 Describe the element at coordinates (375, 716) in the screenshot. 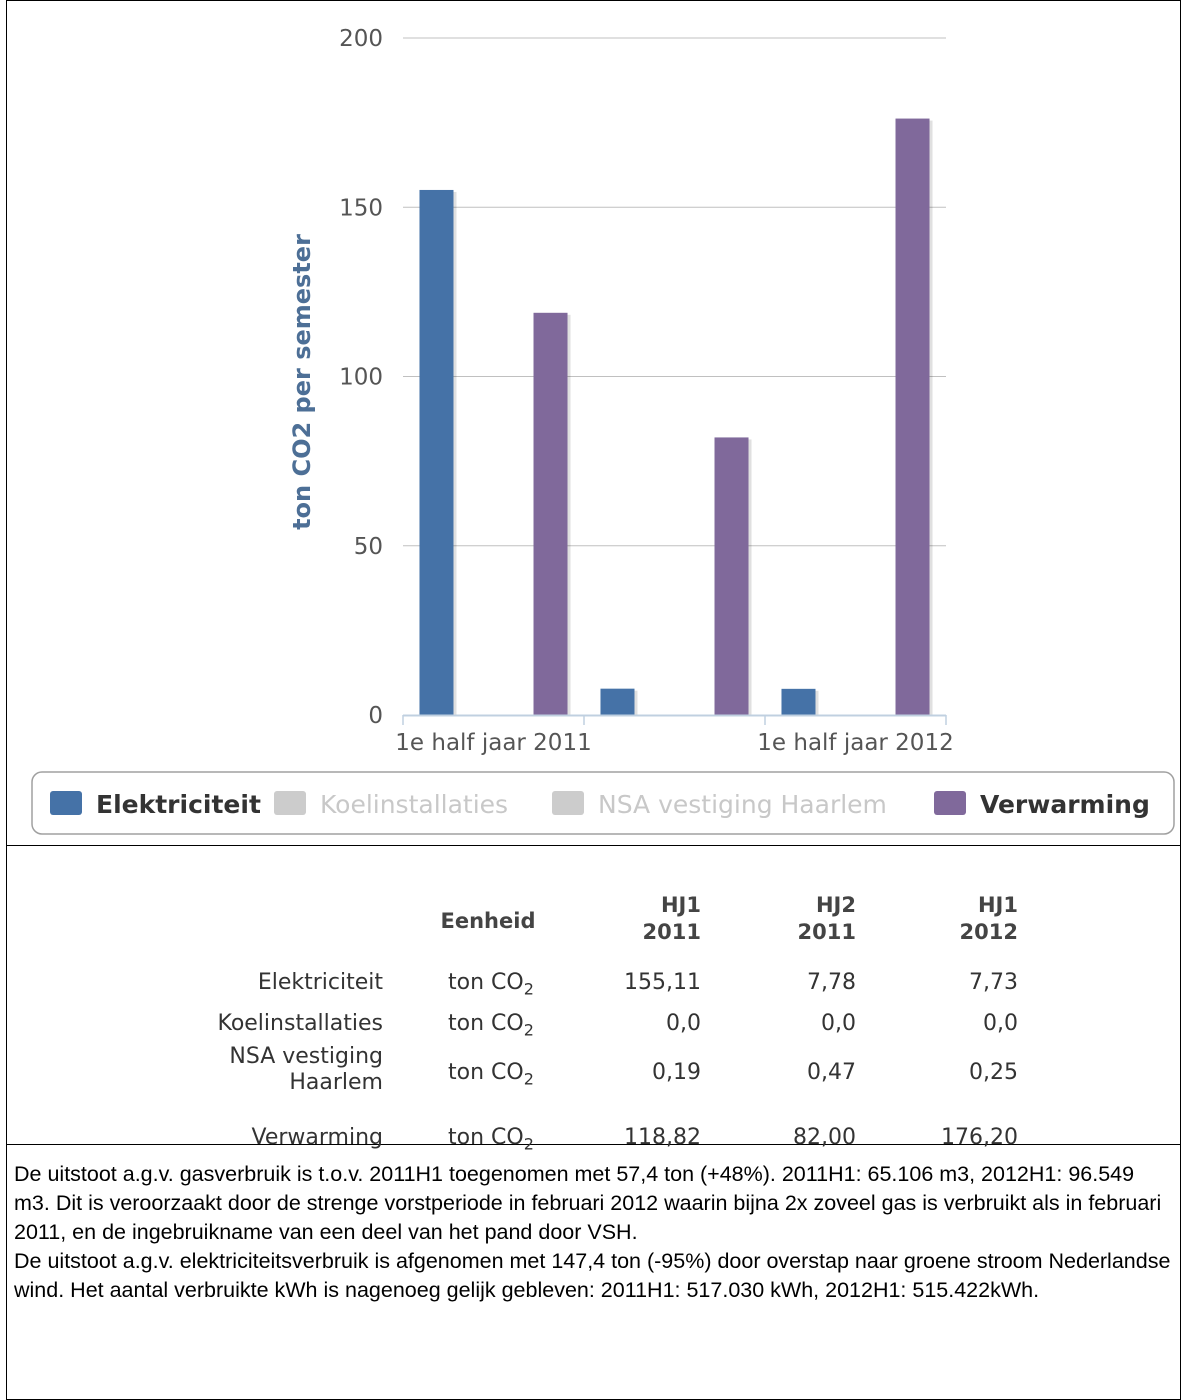

I see `y-tick-label: 0` at that location.